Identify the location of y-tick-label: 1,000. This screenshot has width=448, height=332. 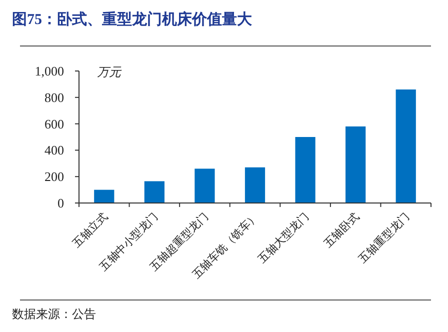
(49, 71).